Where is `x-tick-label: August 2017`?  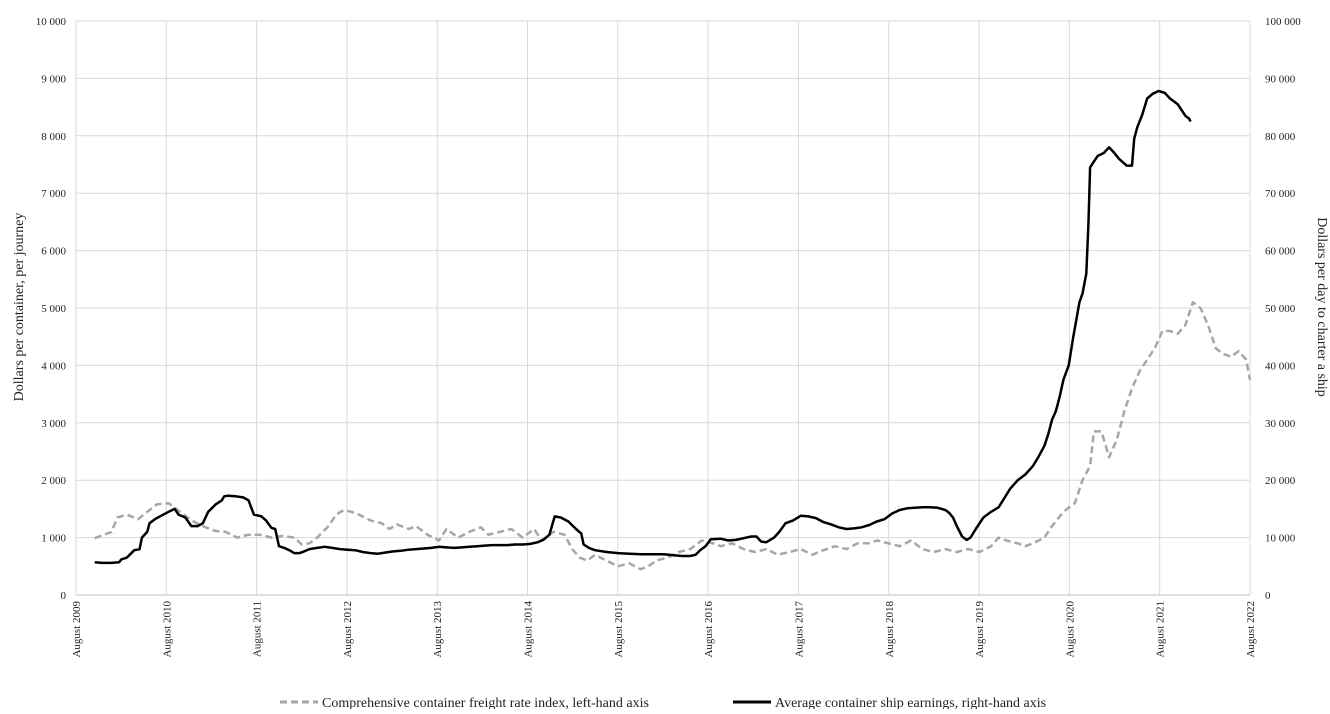
x-tick-label: August 2017 is located at coordinates (799, 629).